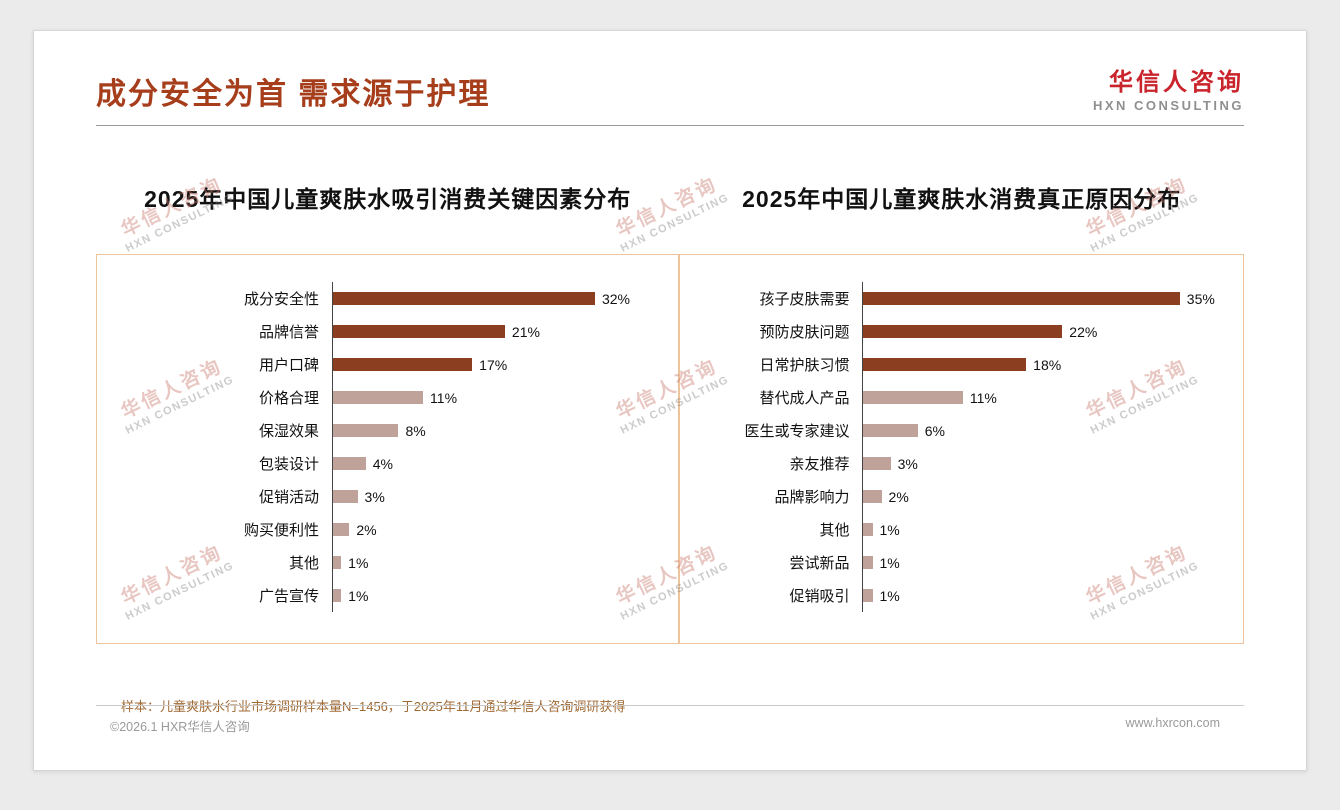  What do you see at coordinates (288, 366) in the screenshot?
I see `bar-category-label: 用户口碑` at bounding box center [288, 366].